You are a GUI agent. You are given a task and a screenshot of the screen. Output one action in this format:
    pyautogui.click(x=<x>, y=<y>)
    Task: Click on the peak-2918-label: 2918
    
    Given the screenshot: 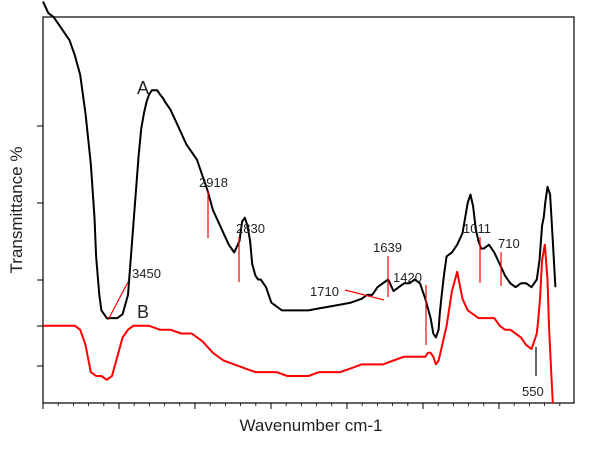 What is the action you would take?
    pyautogui.click(x=213, y=182)
    